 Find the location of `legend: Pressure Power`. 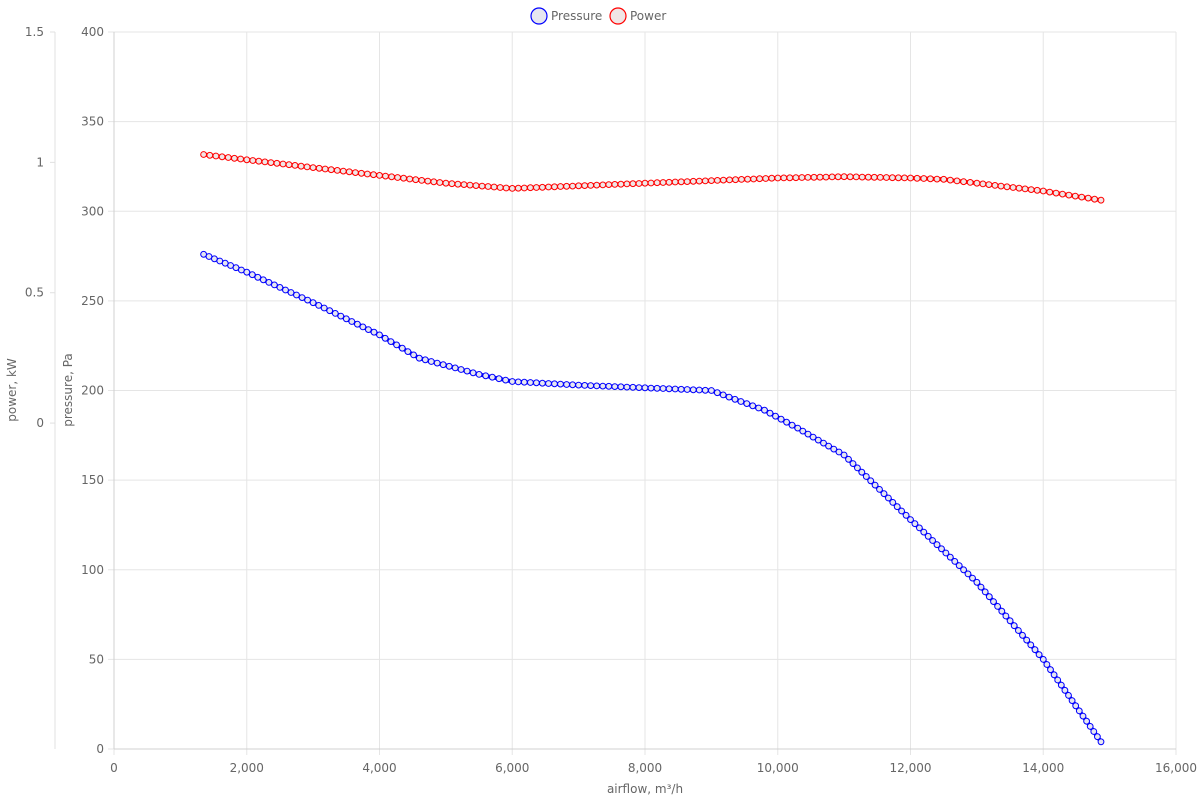

legend: Pressure Power is located at coordinates (598, 16).